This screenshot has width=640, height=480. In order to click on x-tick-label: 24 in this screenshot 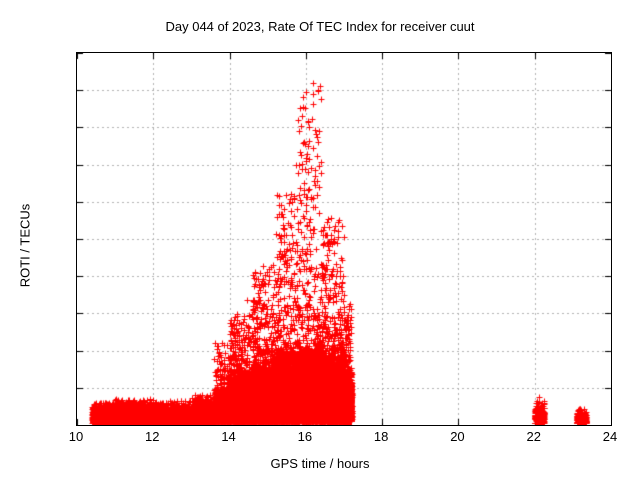, I will do `click(610, 436)`.